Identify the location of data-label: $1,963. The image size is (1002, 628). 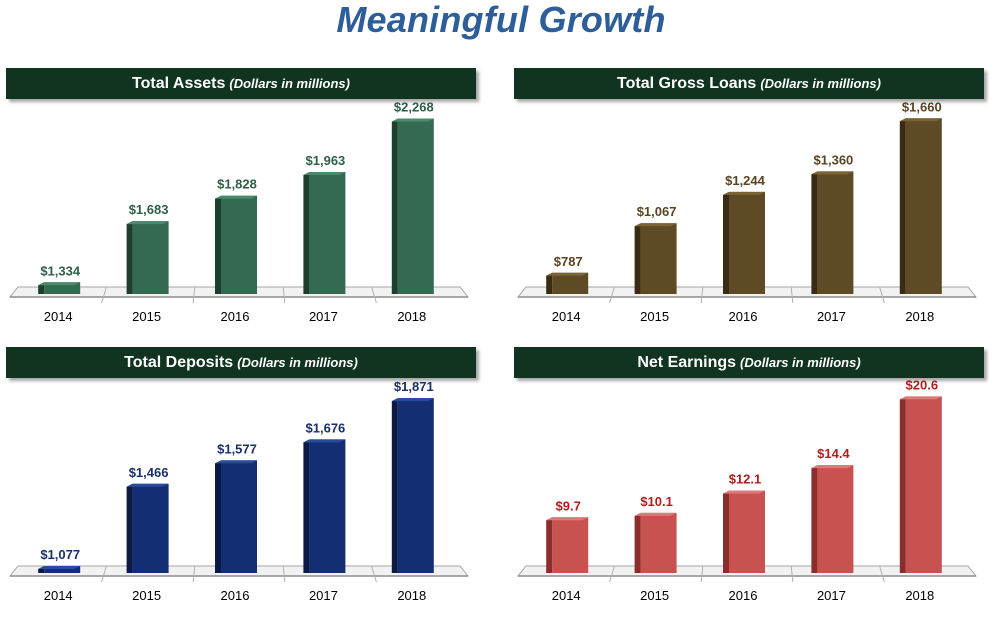
(326, 160).